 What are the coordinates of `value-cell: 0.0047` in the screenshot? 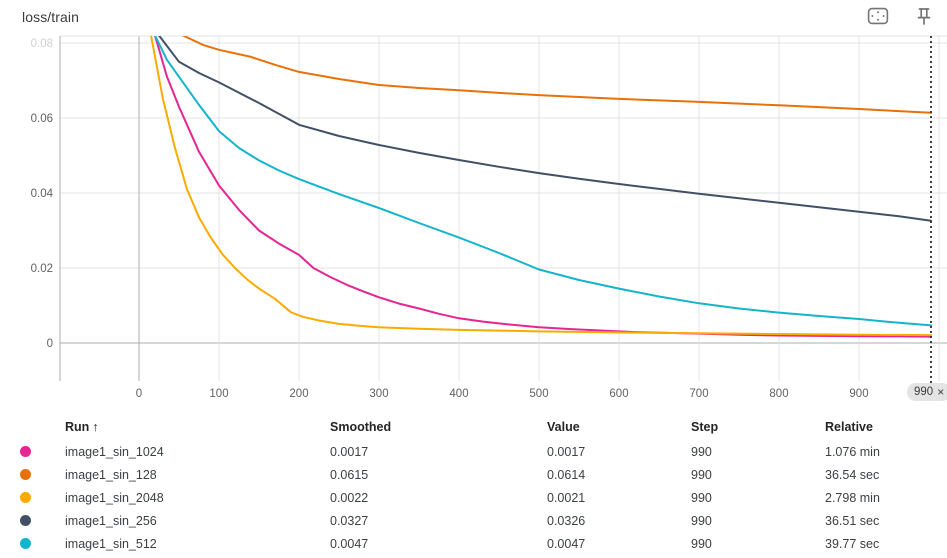 It's located at (566, 543).